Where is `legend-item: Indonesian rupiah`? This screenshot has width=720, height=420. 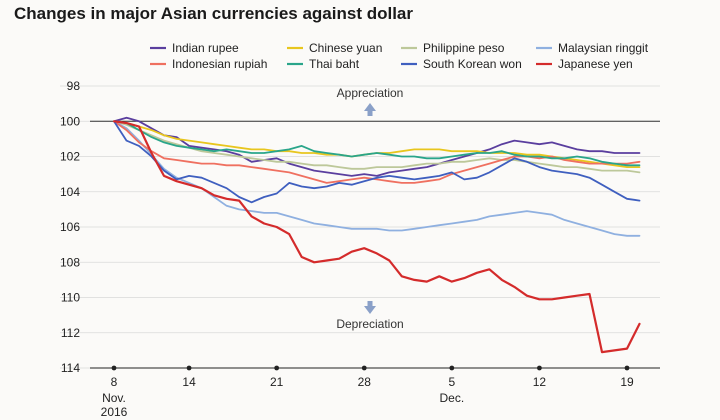
legend-item: Indonesian rupiah is located at coordinates (208, 64).